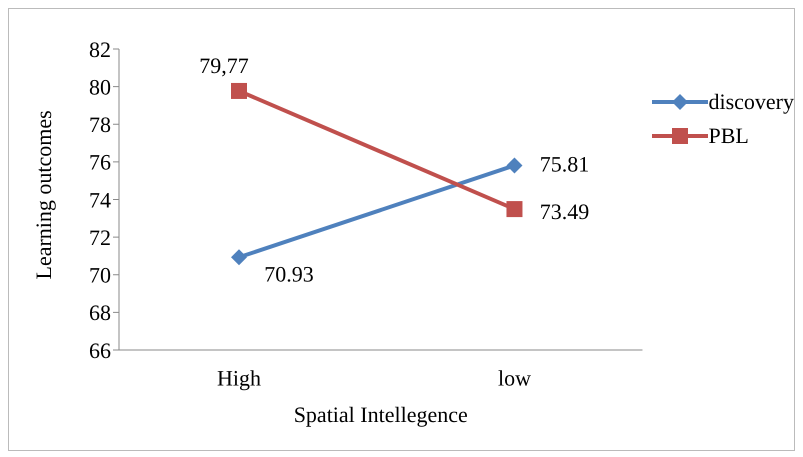  What do you see at coordinates (43, 195) in the screenshot?
I see `y-axis-title: Learning outcomes` at bounding box center [43, 195].